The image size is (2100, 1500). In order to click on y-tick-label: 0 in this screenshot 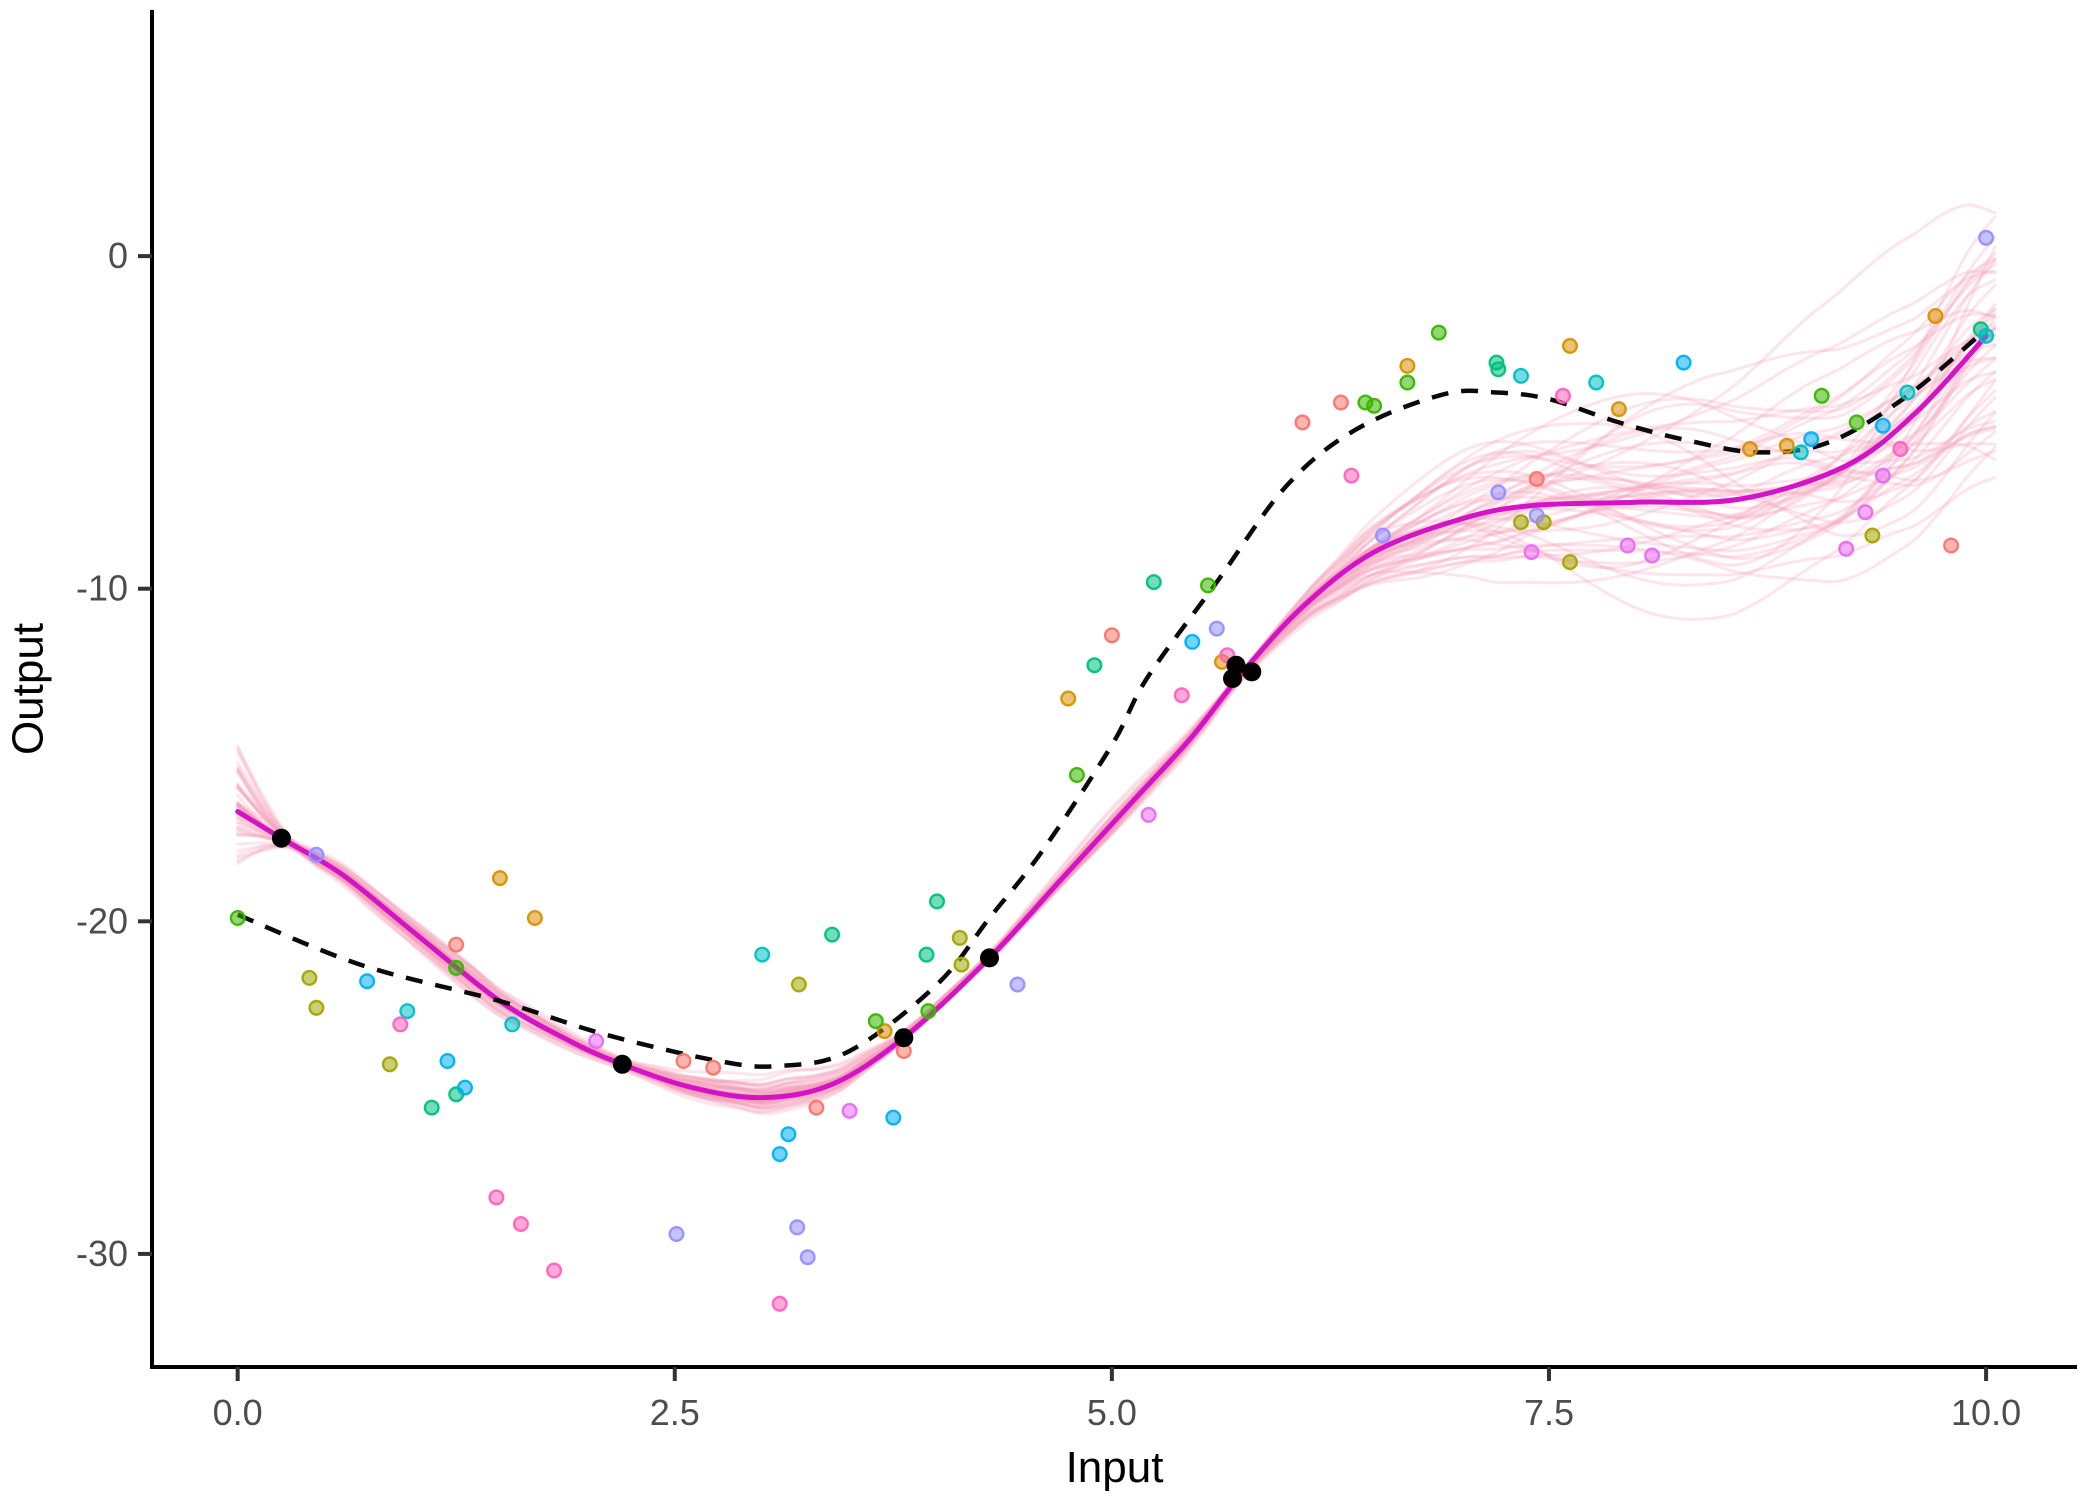, I will do `click(118, 255)`.